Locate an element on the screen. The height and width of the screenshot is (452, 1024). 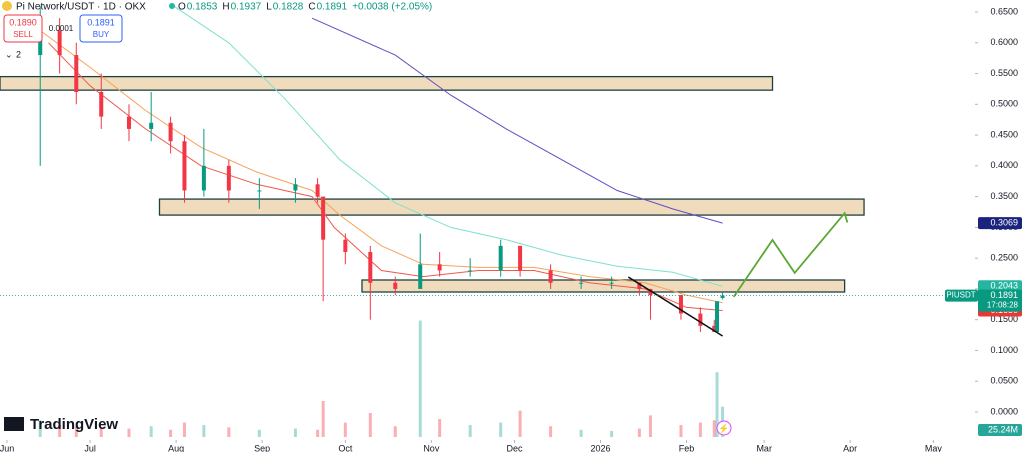
buy-button is located at coordinates (101, 28).